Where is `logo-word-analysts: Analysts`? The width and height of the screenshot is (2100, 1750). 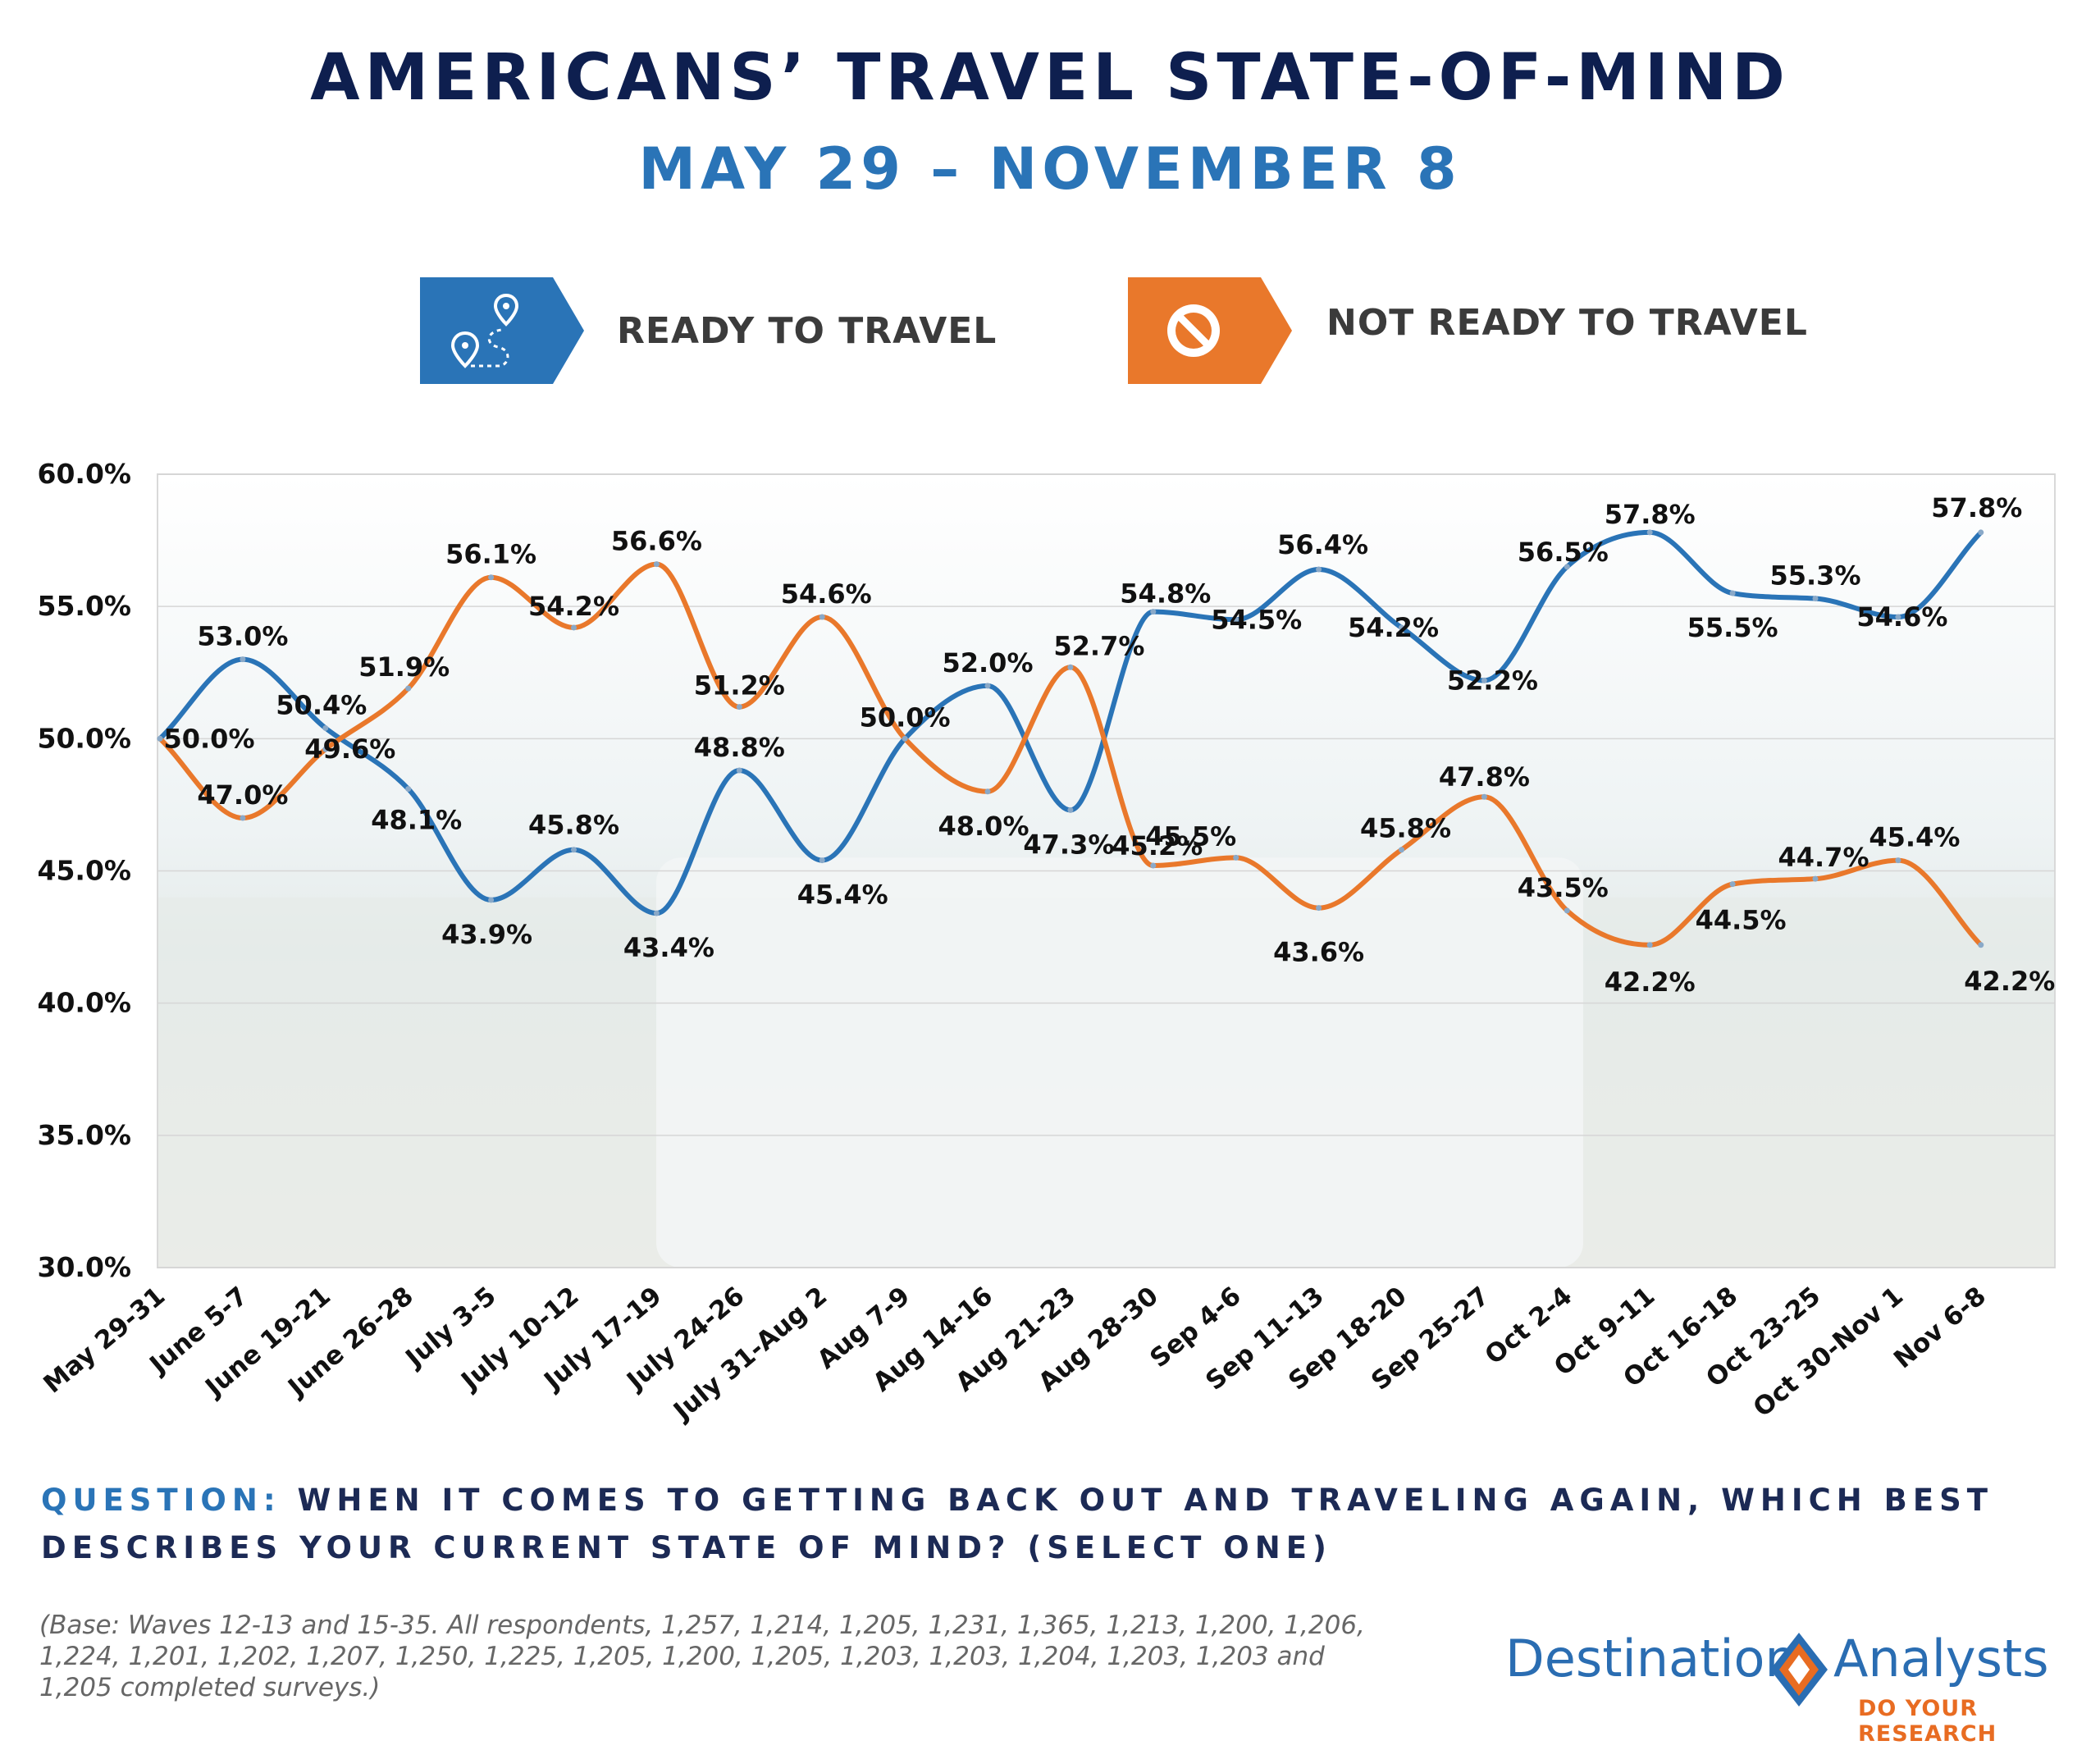 logo-word-analysts: Analysts is located at coordinates (1941, 1658).